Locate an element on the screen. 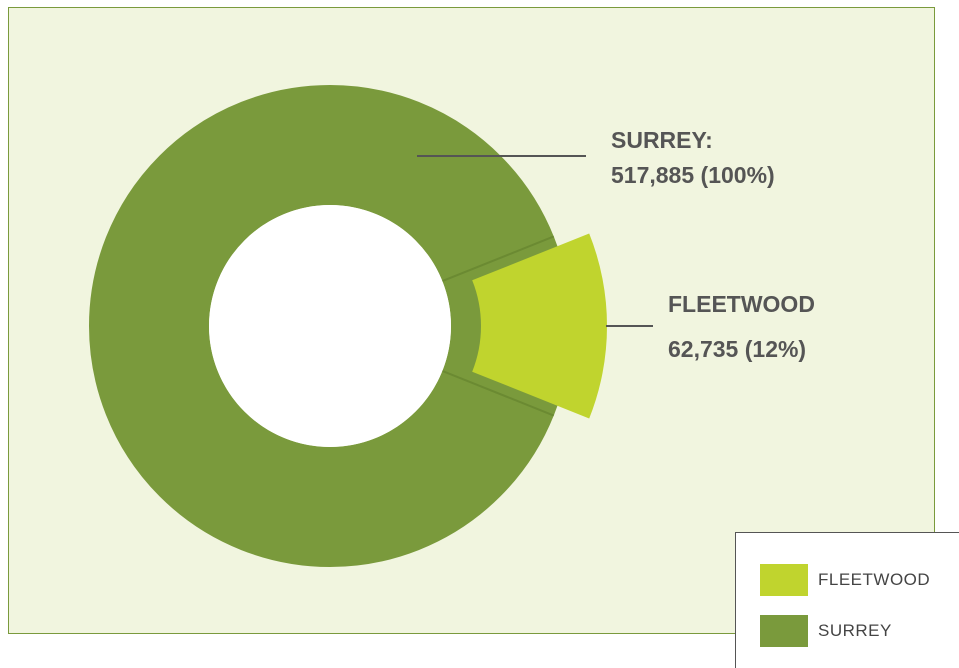  legend-label-surrey: SURREY is located at coordinates (855, 630).